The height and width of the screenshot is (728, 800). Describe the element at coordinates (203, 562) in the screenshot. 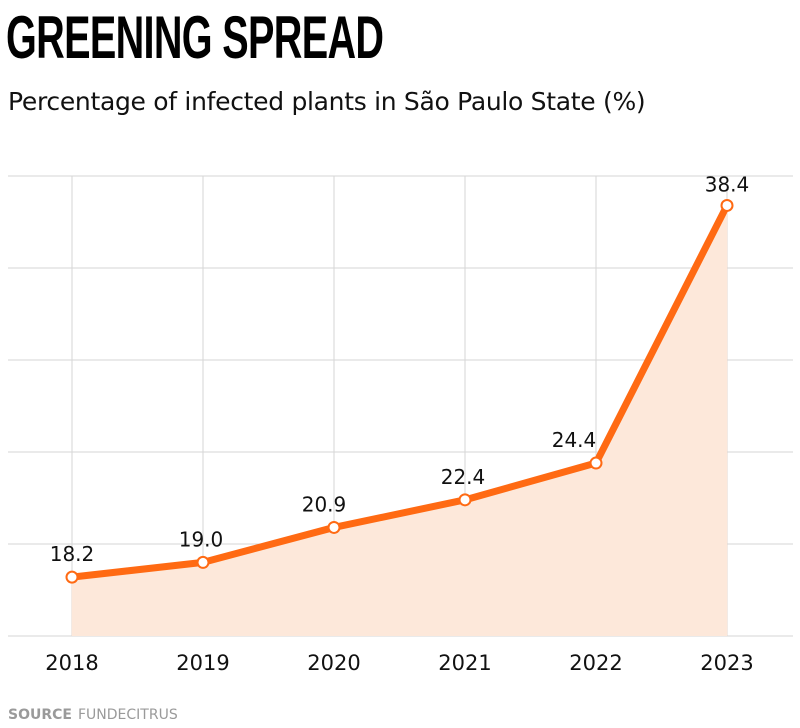

I see `data-point-2019` at that location.